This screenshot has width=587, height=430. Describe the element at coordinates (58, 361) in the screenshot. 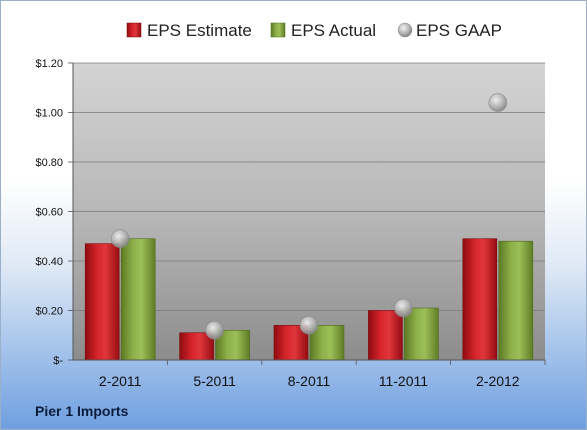

I see `y-tick-label: $-` at that location.